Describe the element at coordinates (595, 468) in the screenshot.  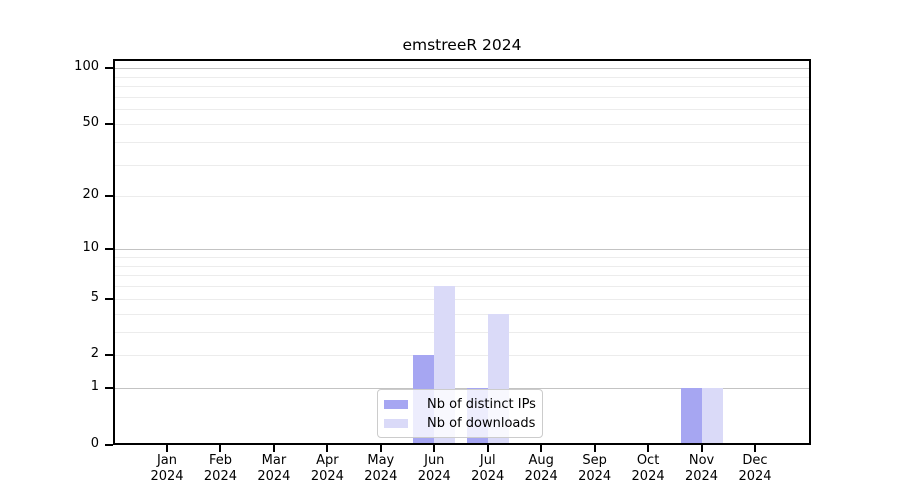
I see `x-tick-label: Sep 2024` at that location.